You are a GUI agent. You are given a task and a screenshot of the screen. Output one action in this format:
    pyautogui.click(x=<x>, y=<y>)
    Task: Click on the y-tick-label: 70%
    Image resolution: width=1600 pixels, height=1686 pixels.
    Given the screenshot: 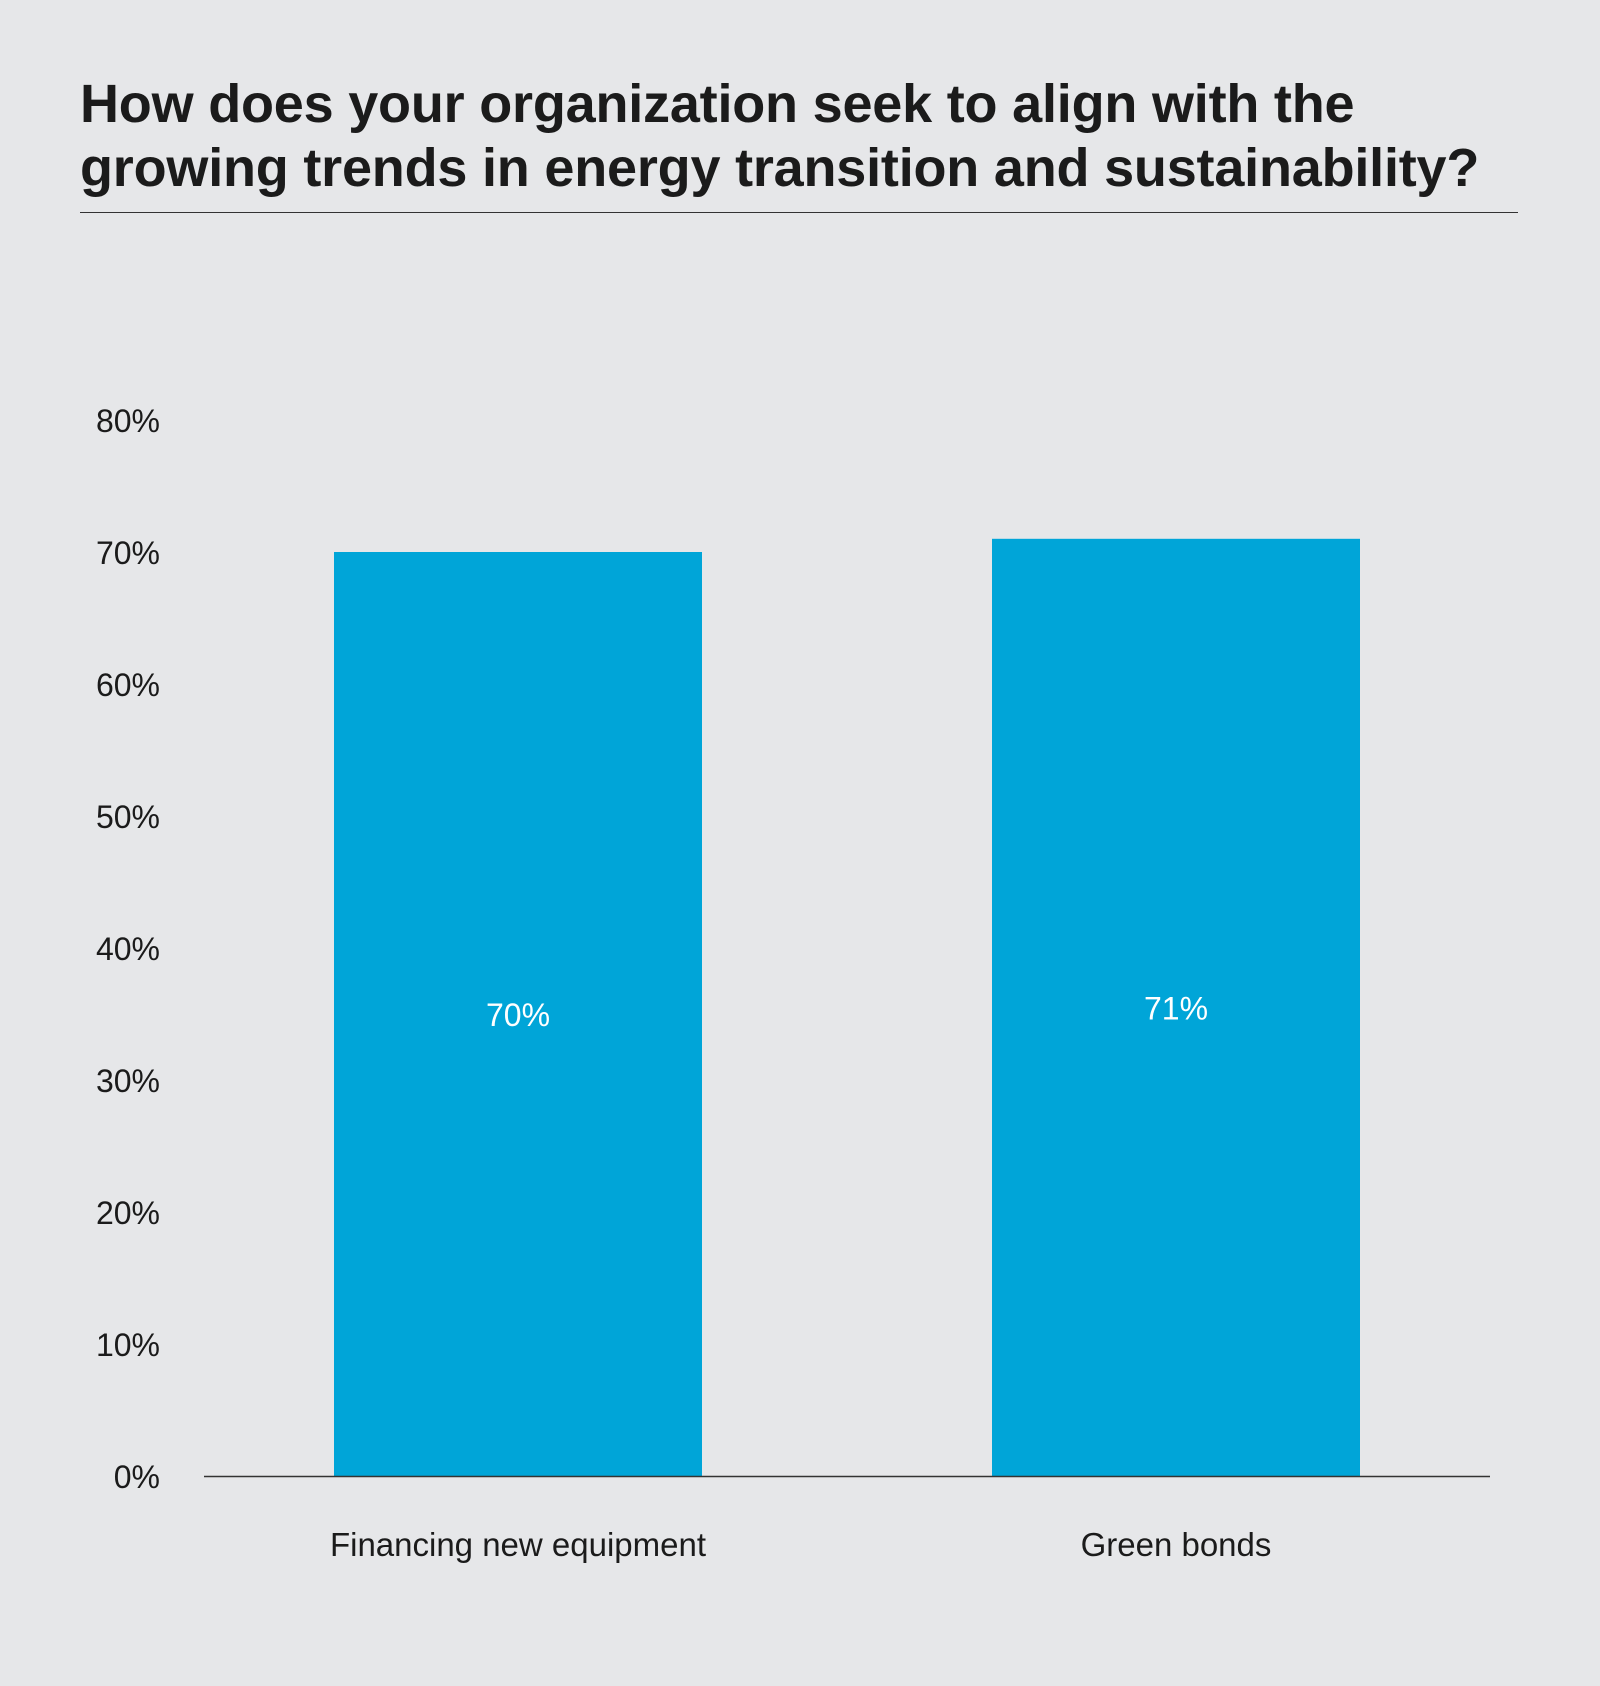 What is the action you would take?
    pyautogui.click(x=128, y=553)
    